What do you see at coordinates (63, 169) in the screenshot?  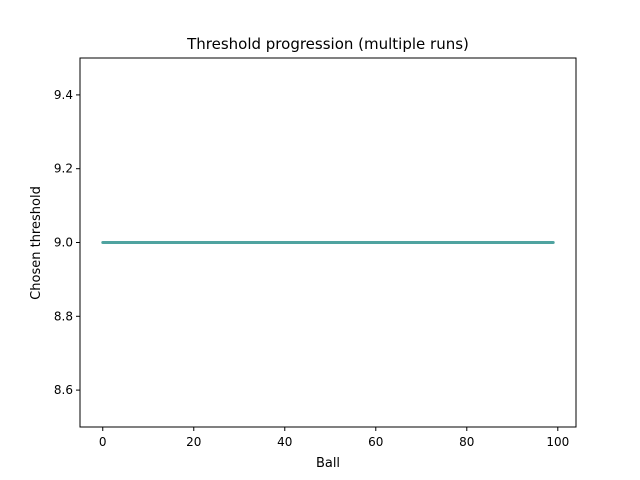 I see `y-tick-label: 9.2` at bounding box center [63, 169].